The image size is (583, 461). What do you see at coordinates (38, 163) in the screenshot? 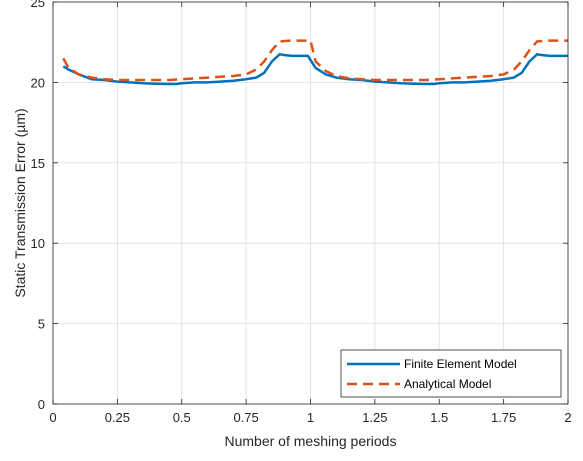
I see `y-tick-label: 15` at bounding box center [38, 163].